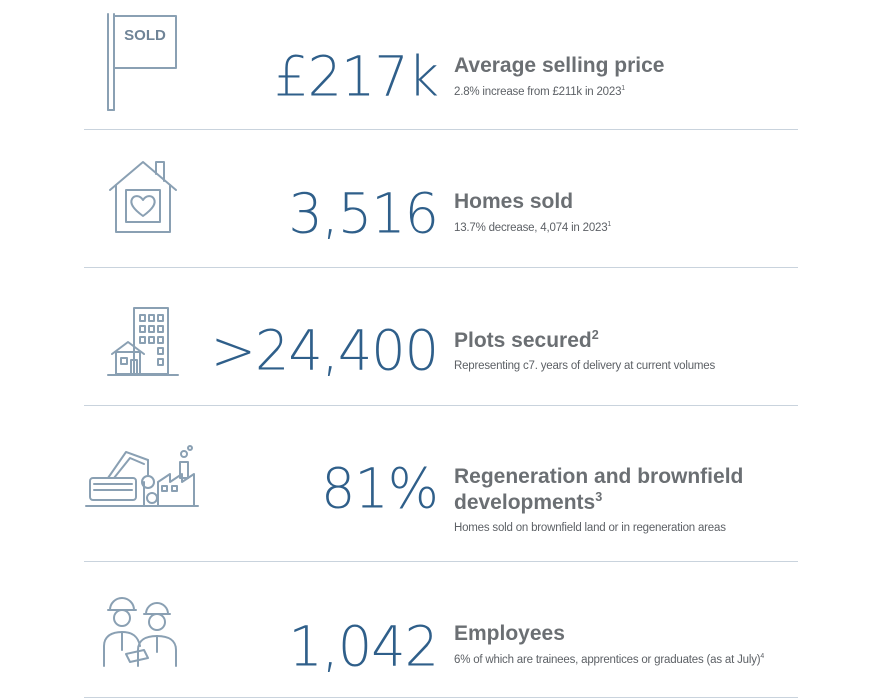 This screenshot has width=880, height=700. Describe the element at coordinates (142, 62) in the screenshot. I see `sold-sign-icon: SOLD` at that location.